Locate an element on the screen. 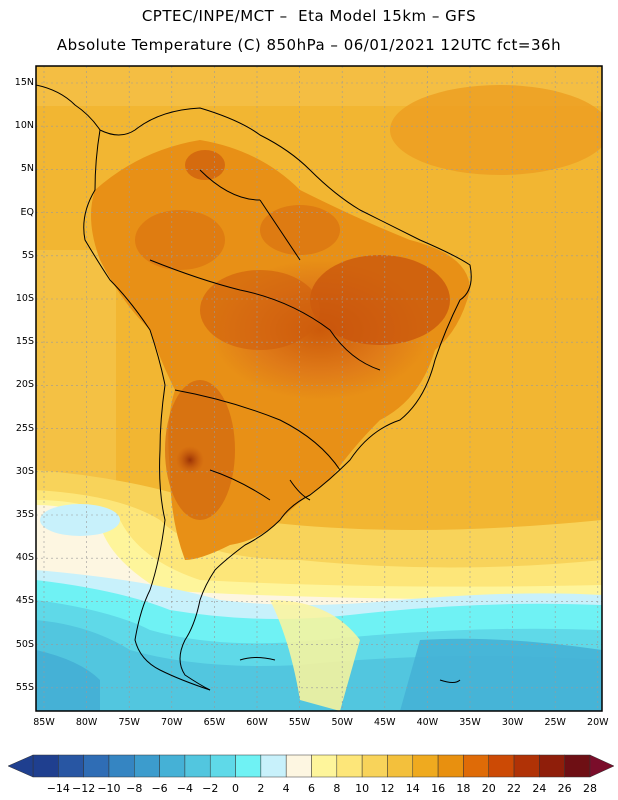 Image resolution: width=618 pixels, height=800 pixels. longitude-label: 85W is located at coordinates (44, 722).